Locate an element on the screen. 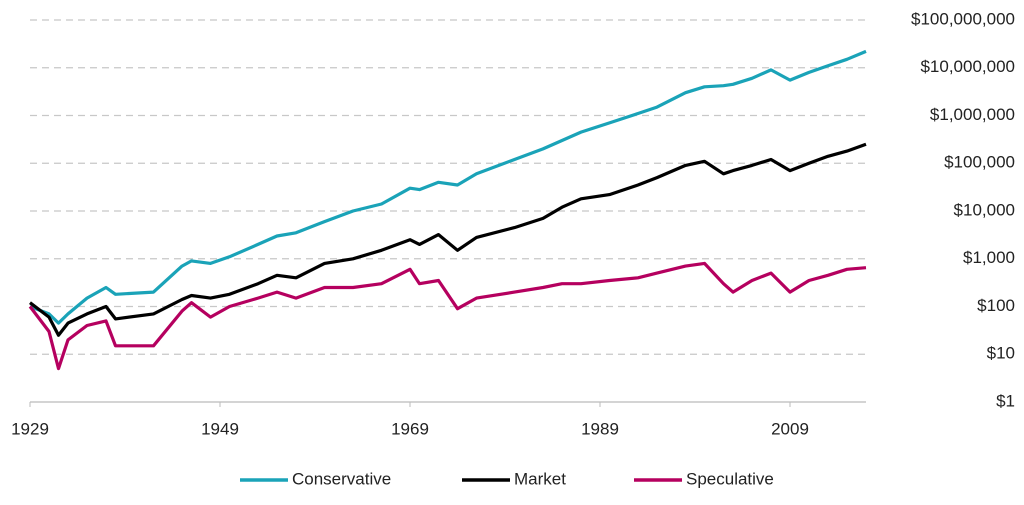 This screenshot has height=505, width=1024. x-tick-label: 1949 is located at coordinates (220, 428).